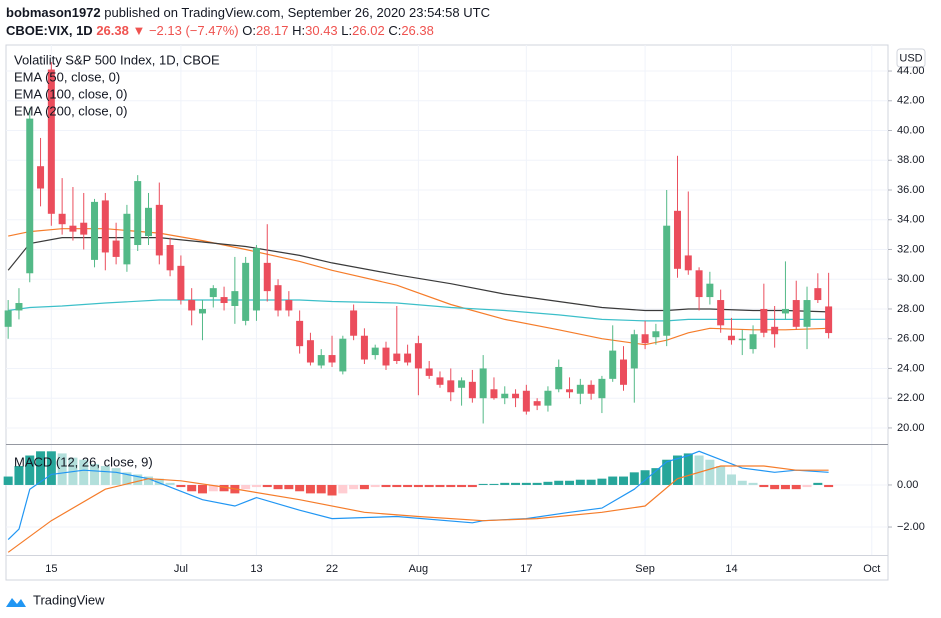  What do you see at coordinates (911, 160) in the screenshot?
I see `y-tick-label: 38.00` at bounding box center [911, 160].